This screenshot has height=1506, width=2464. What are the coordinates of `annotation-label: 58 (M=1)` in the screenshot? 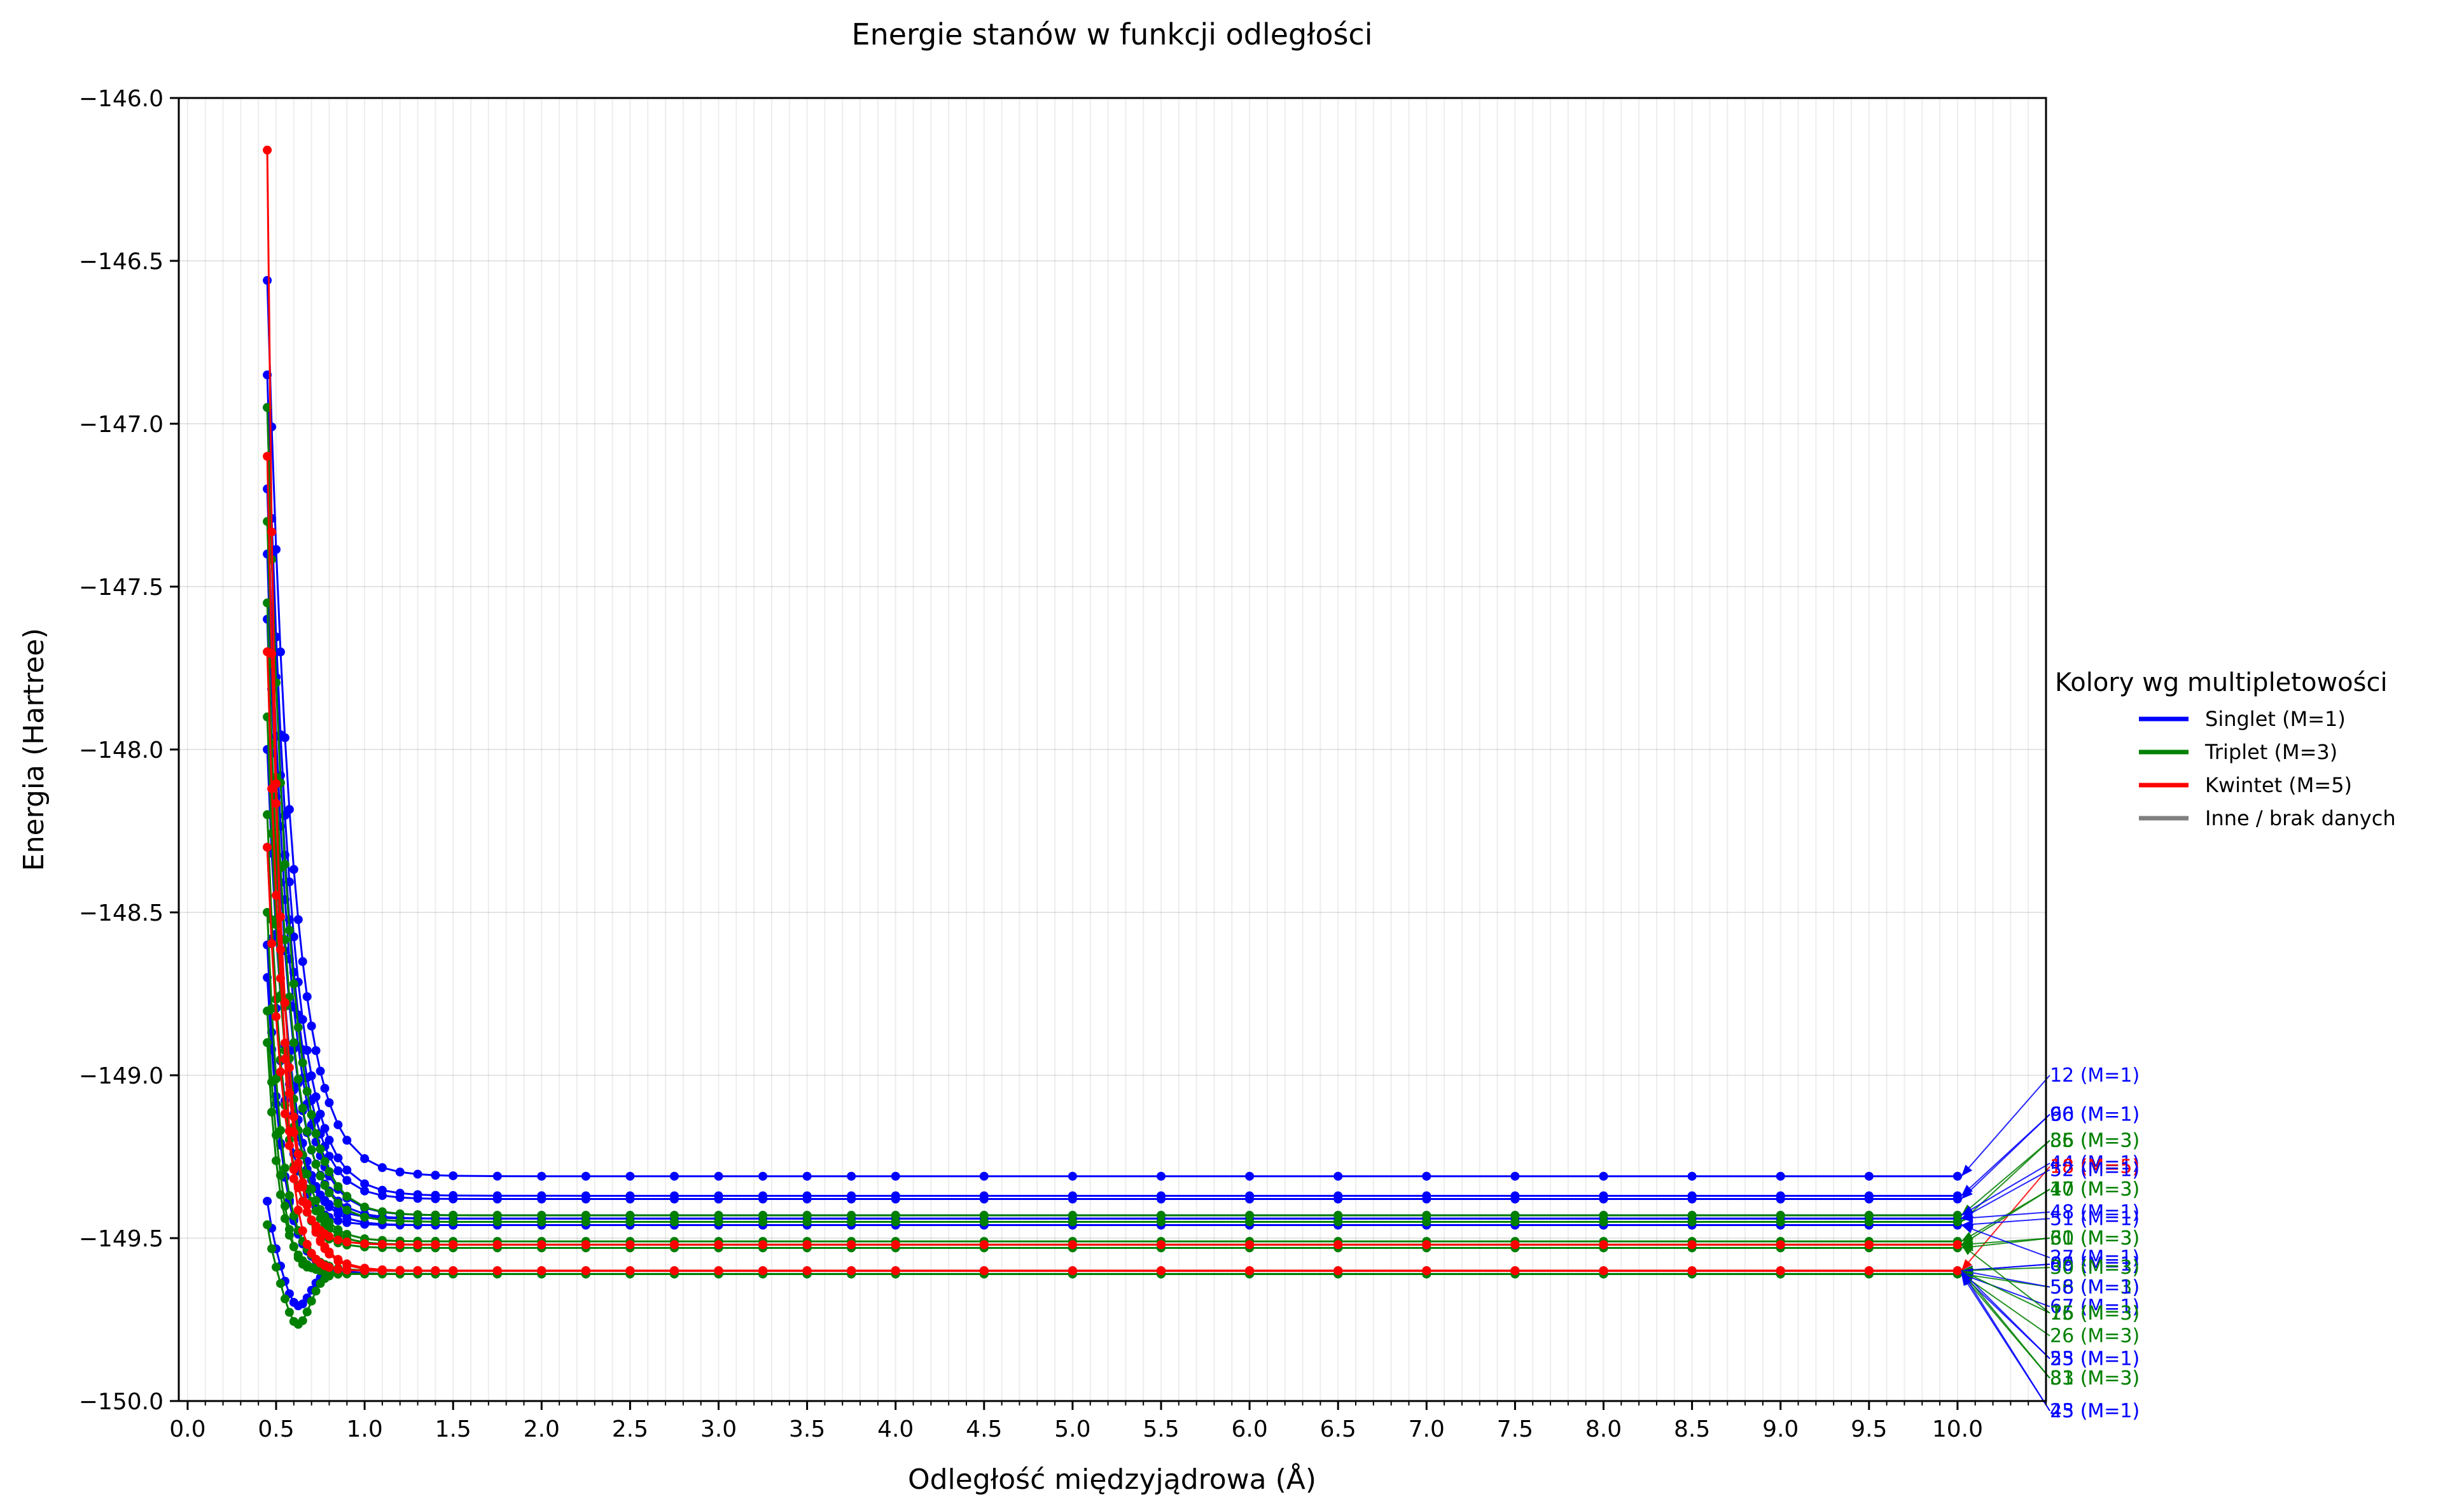 It's located at (2095, 1287).